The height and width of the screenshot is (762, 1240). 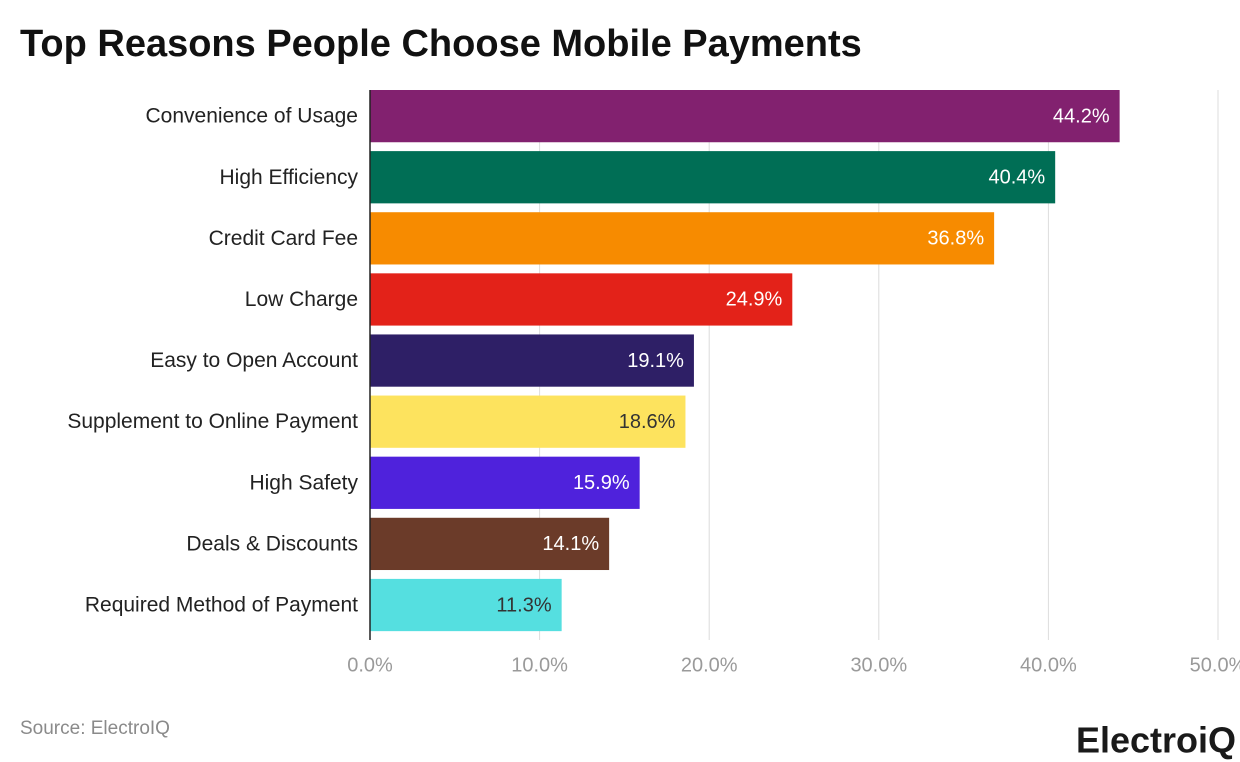 What do you see at coordinates (288, 177) in the screenshot?
I see `category-label: High Efficiency` at bounding box center [288, 177].